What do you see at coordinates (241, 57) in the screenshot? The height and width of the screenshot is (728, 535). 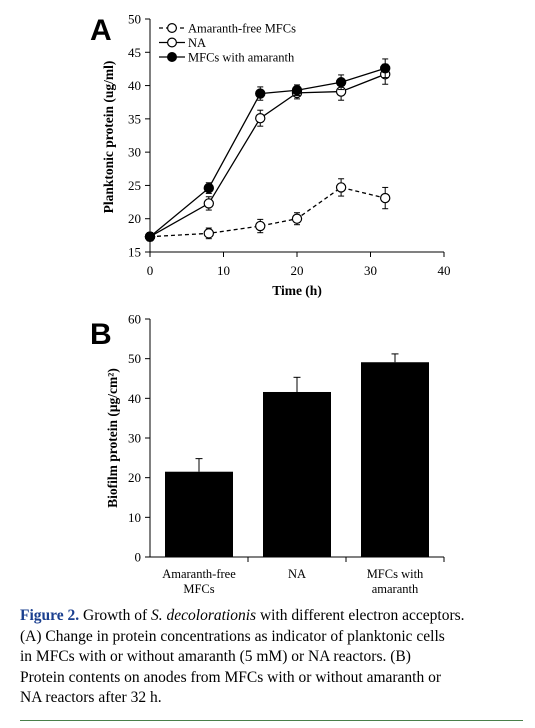 I see `legend-label: MFCs with amaranth` at bounding box center [241, 57].